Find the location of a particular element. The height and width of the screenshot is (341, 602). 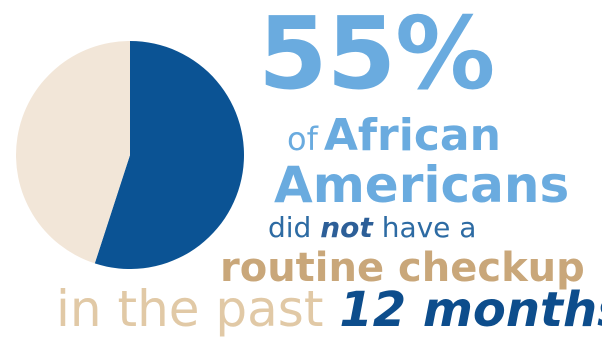

have-a-words: have a is located at coordinates (429, 227).